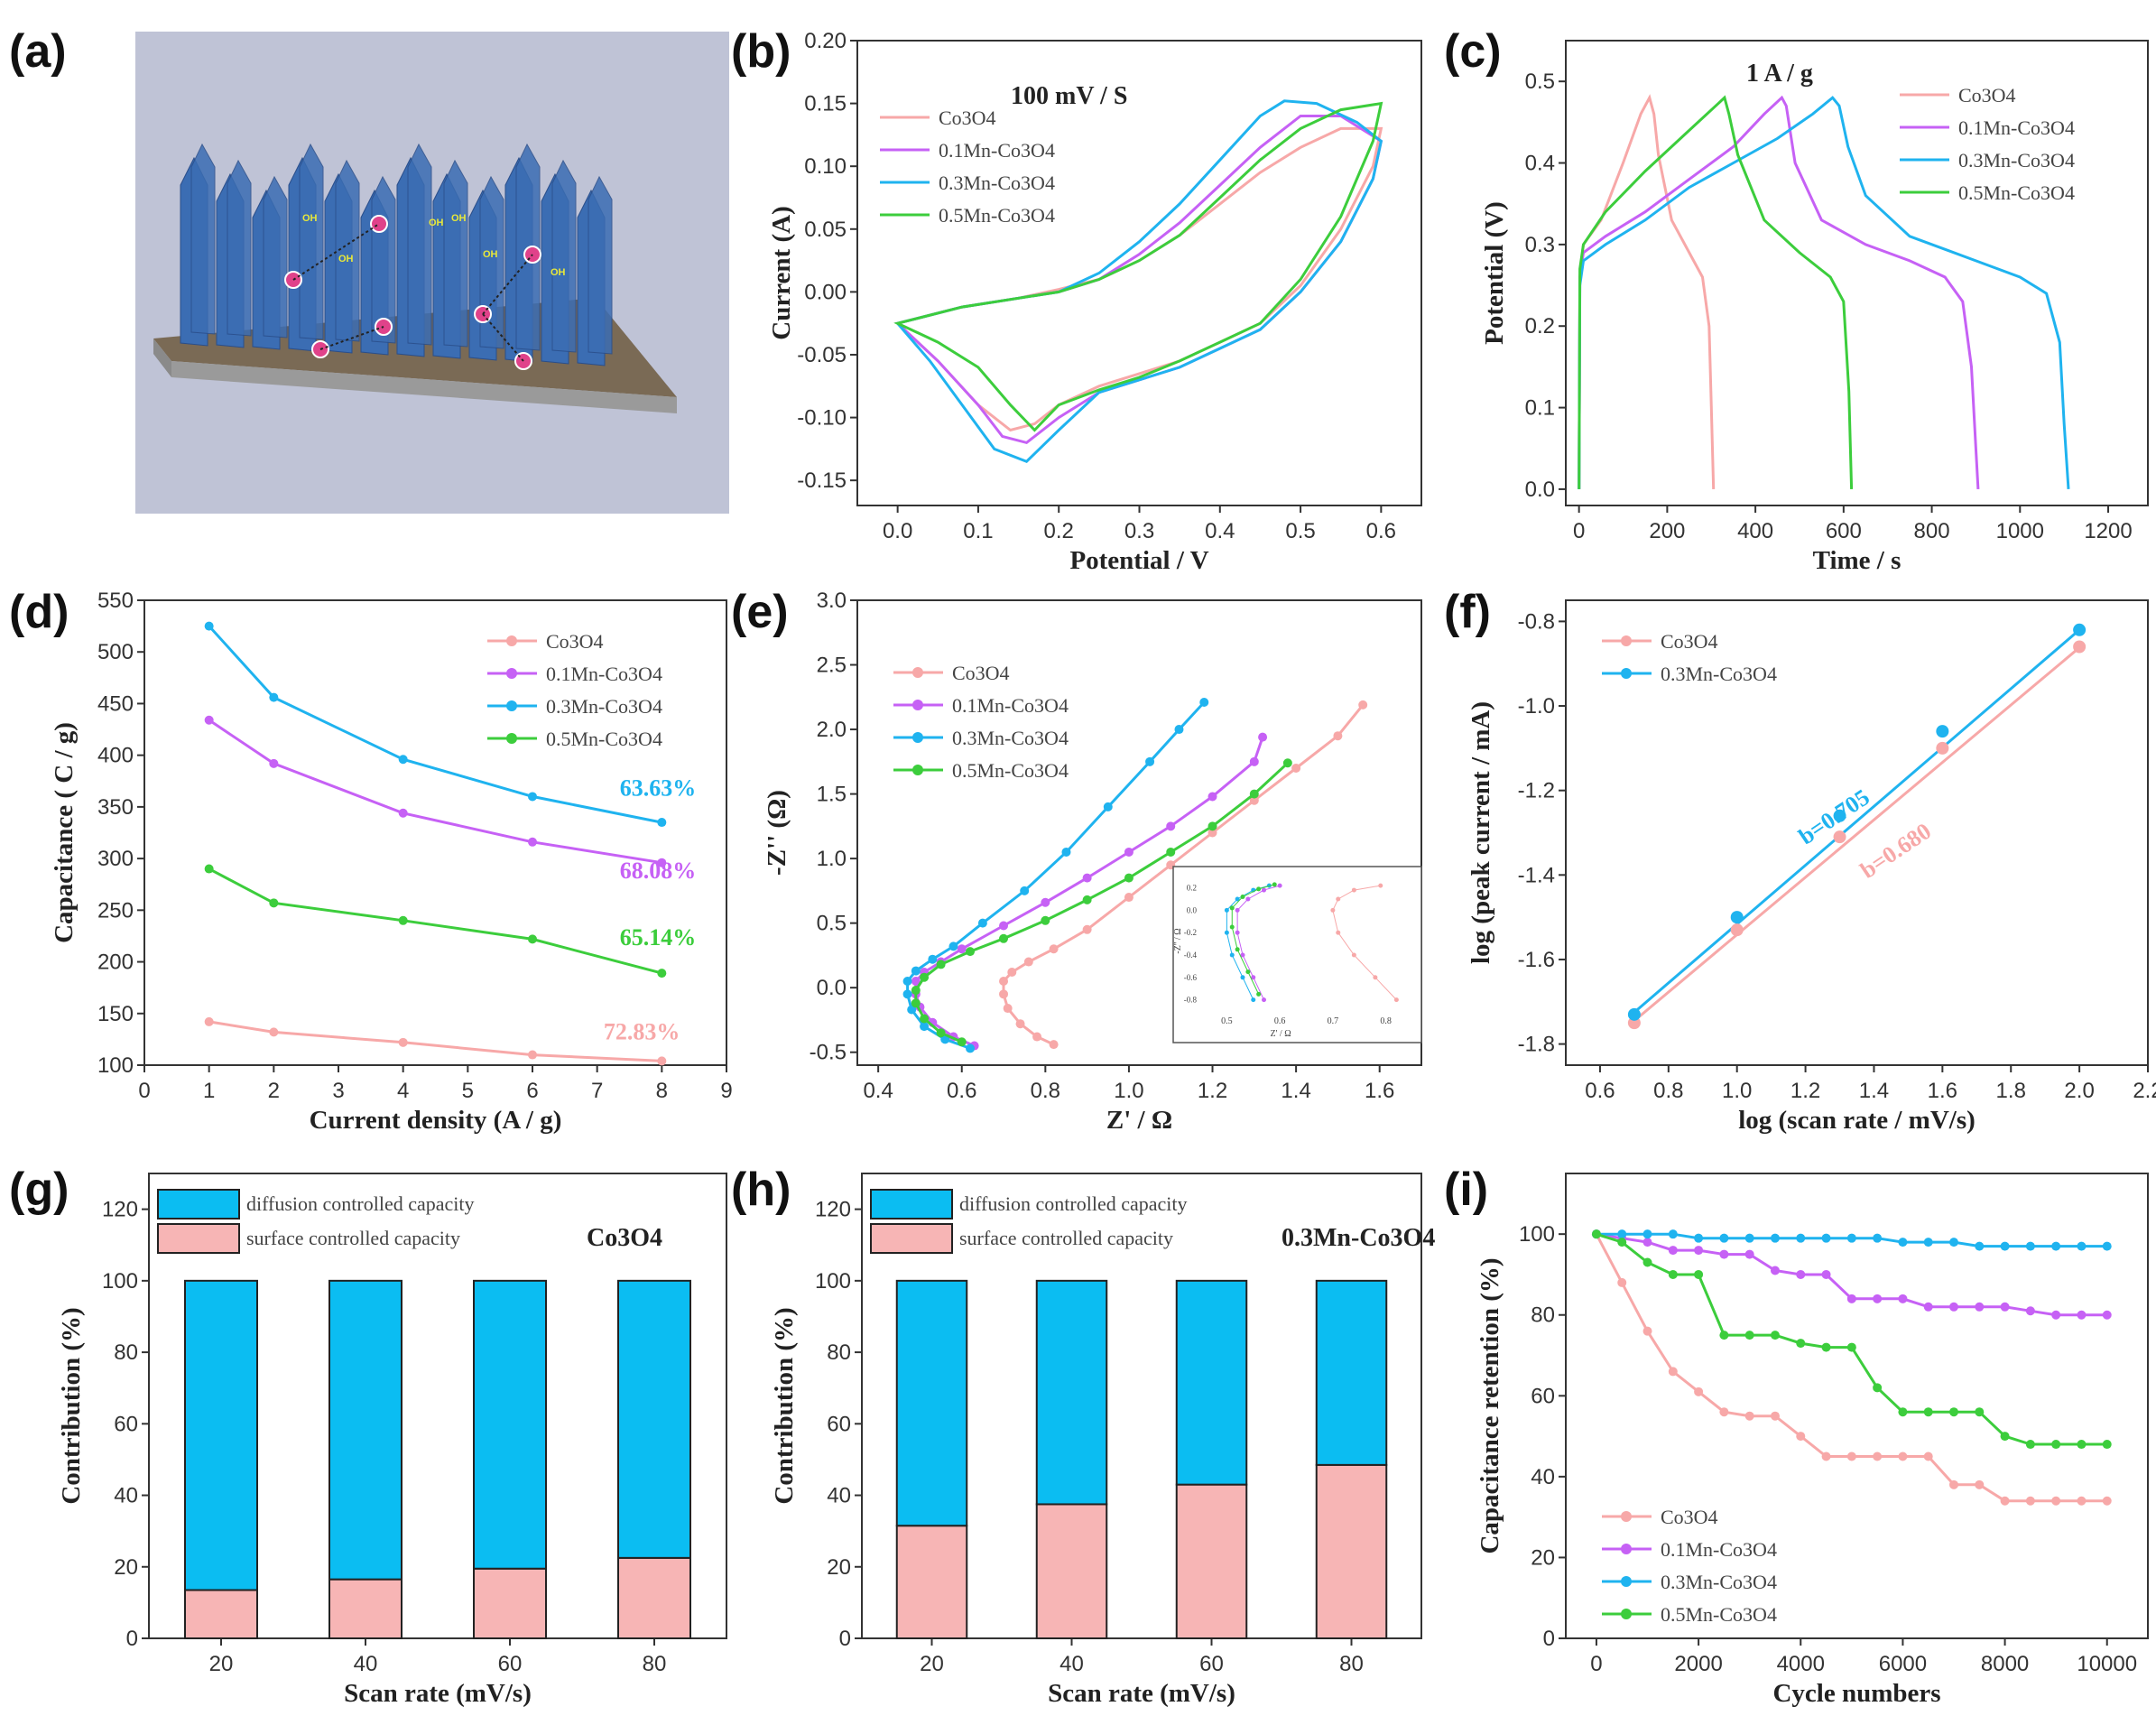  What do you see at coordinates (115, 807) in the screenshot?
I see `y-tick-label: 350` at bounding box center [115, 807].